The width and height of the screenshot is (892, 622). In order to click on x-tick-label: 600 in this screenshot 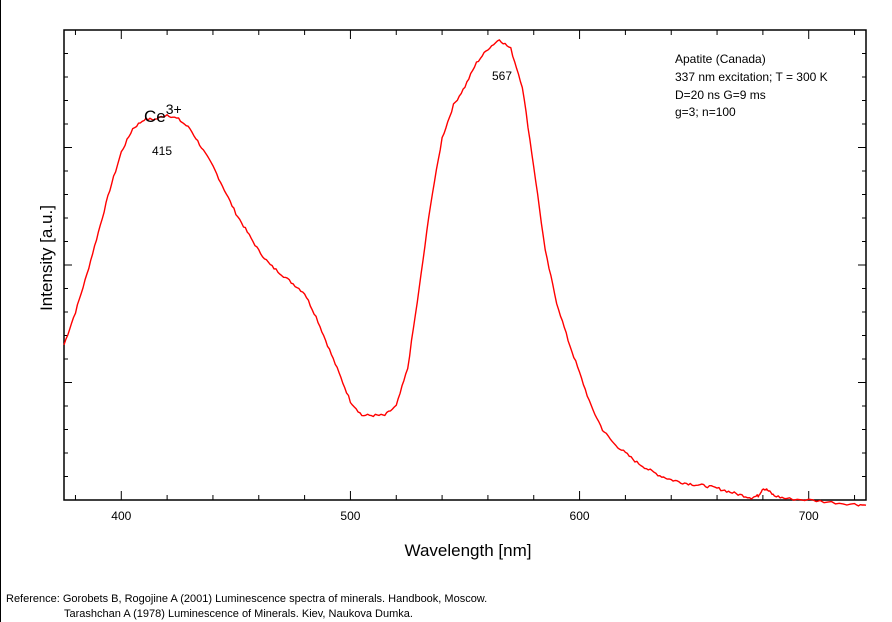, I will do `click(580, 516)`.